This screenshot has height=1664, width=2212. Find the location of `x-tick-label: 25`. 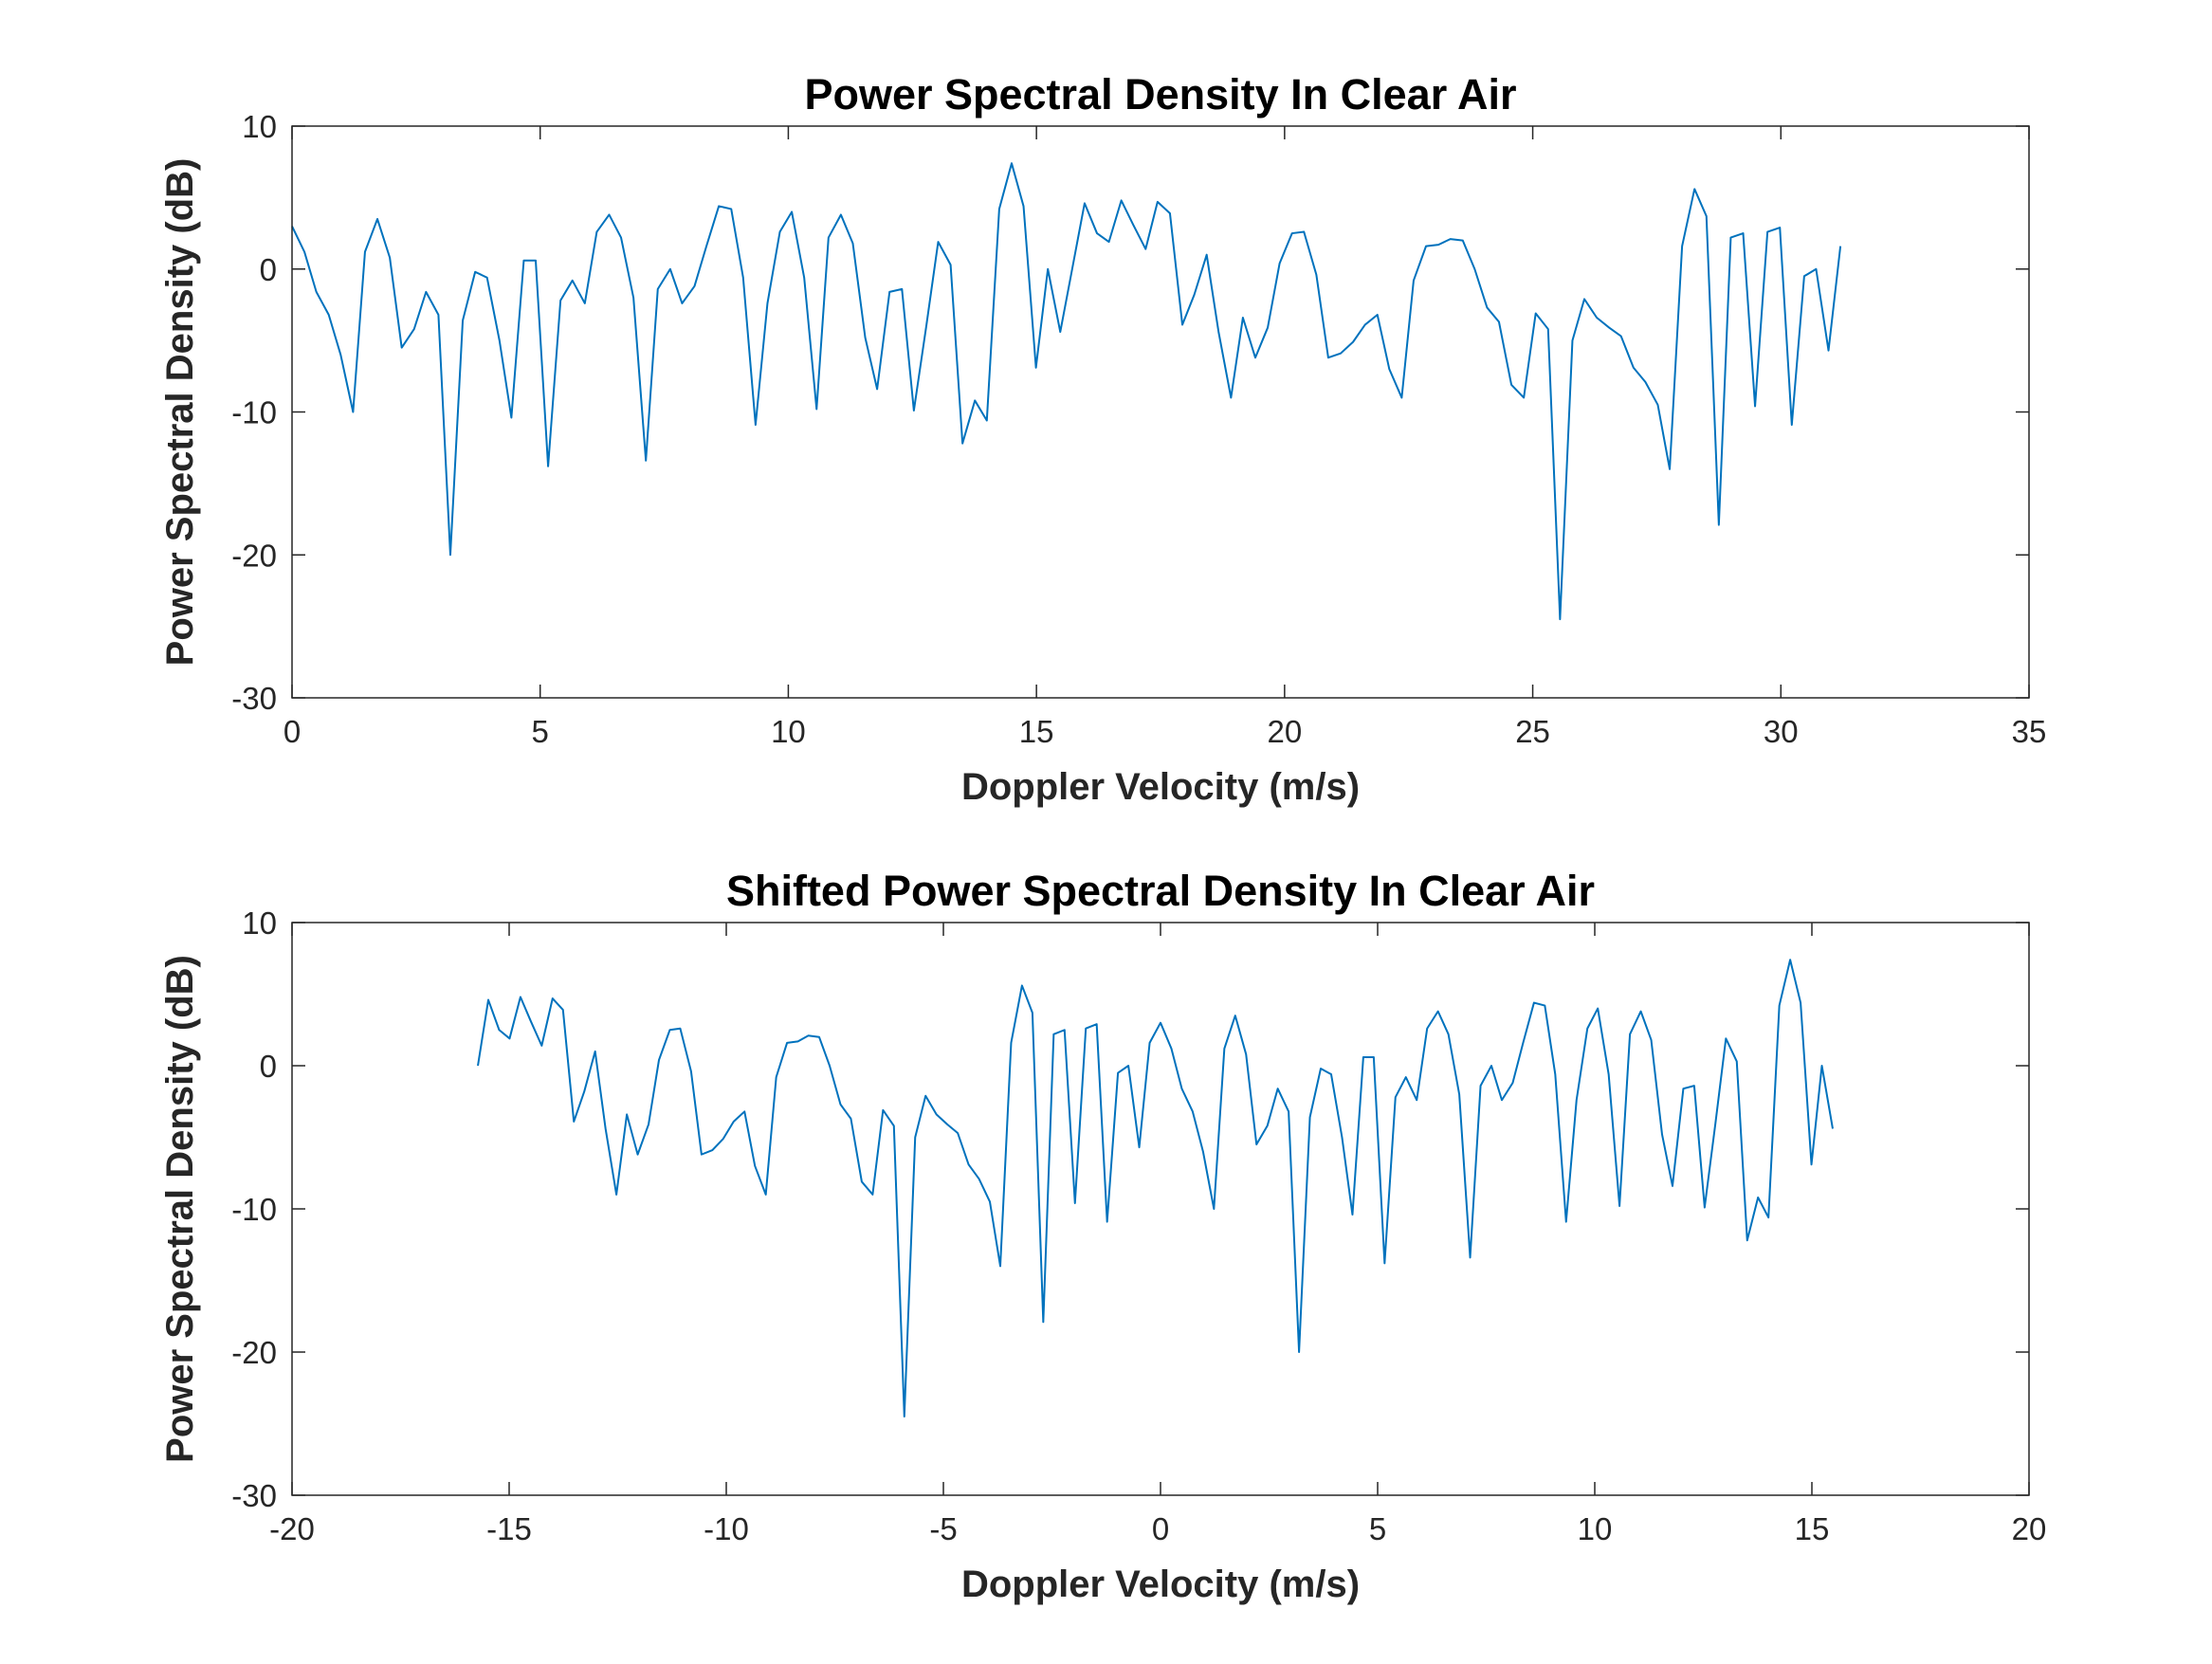

x-tick-label: 25 is located at coordinates (1532, 731).